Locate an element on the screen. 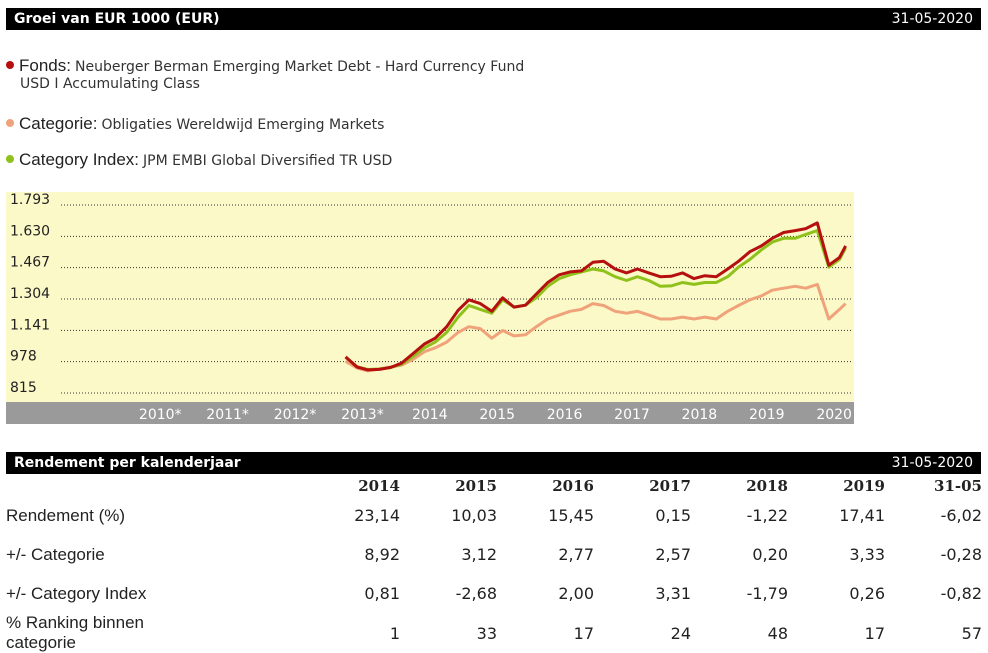  col-2019: 2019 is located at coordinates (864, 486).